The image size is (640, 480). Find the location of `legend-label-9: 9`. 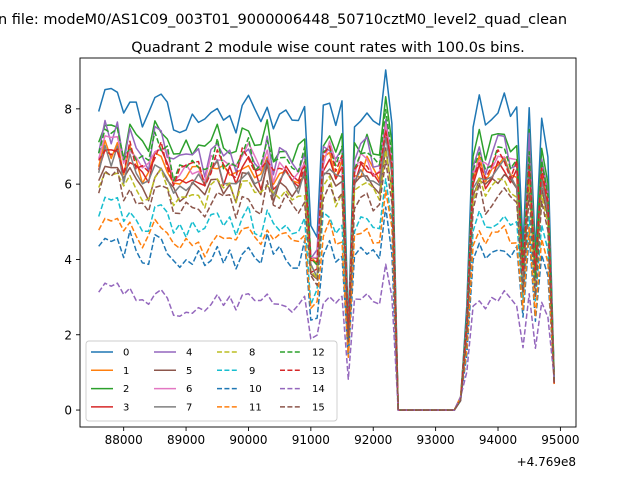

legend-label-9: 9 is located at coordinates (252, 371).